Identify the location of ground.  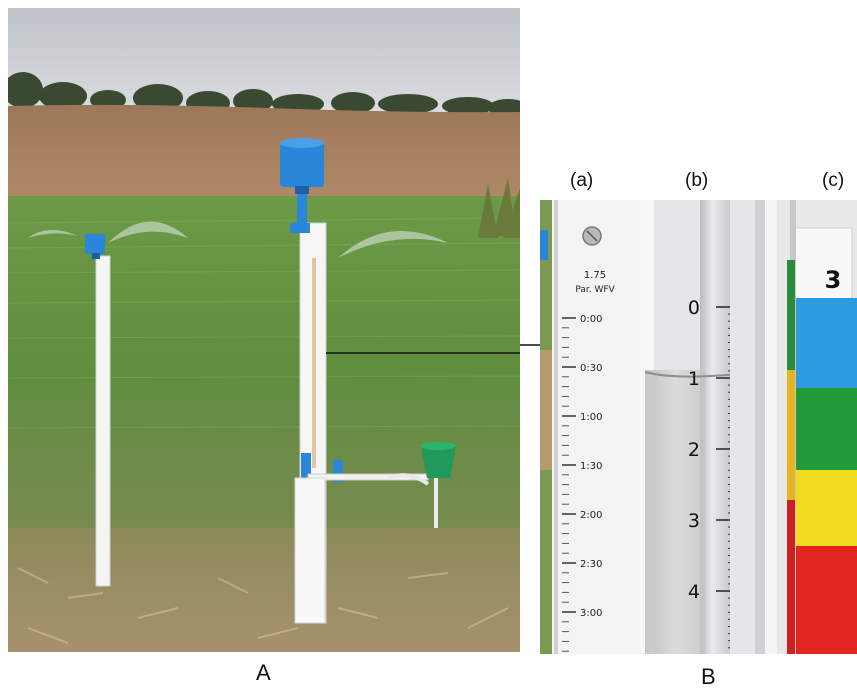
(264, 590).